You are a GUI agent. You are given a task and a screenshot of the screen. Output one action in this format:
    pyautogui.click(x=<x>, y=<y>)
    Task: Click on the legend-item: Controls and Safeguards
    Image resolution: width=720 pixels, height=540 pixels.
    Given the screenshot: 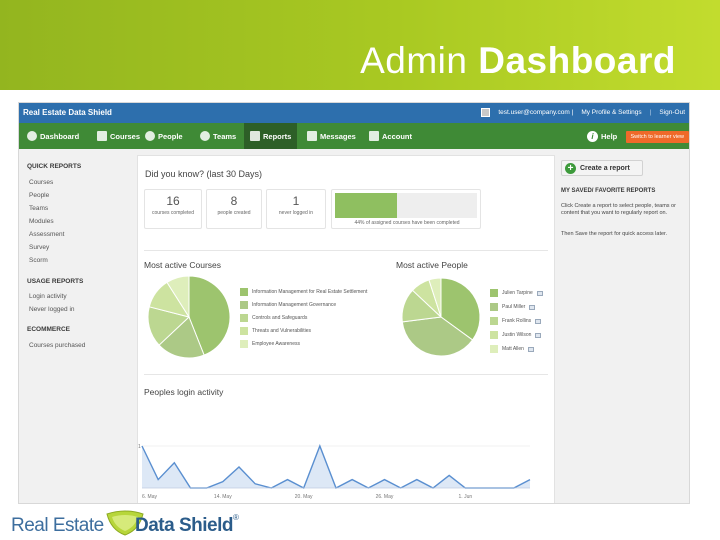 What is the action you would take?
    pyautogui.click(x=273, y=318)
    